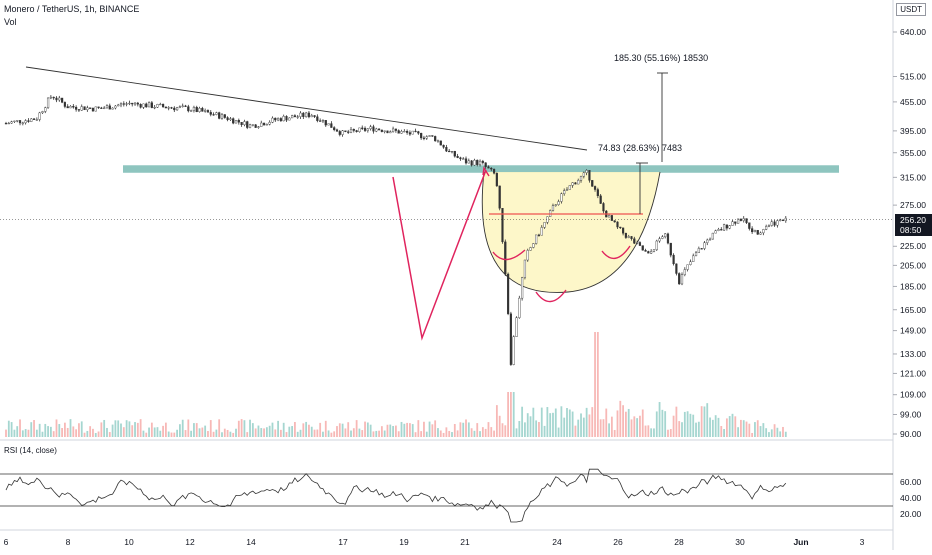 The image size is (932, 555). I want to click on cup-curve, so click(571, 232).